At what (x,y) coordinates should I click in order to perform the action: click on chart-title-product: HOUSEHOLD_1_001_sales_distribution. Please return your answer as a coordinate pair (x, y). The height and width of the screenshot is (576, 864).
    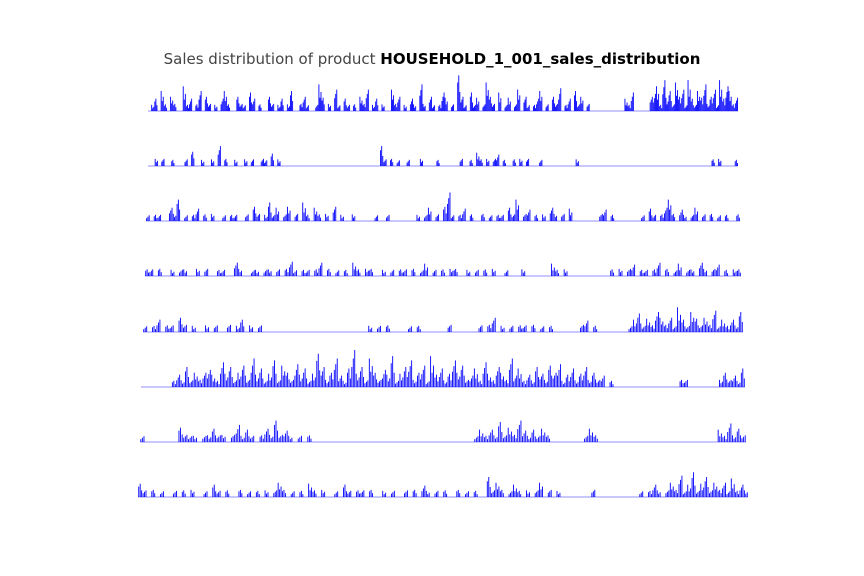
    Looking at the image, I should click on (540, 59).